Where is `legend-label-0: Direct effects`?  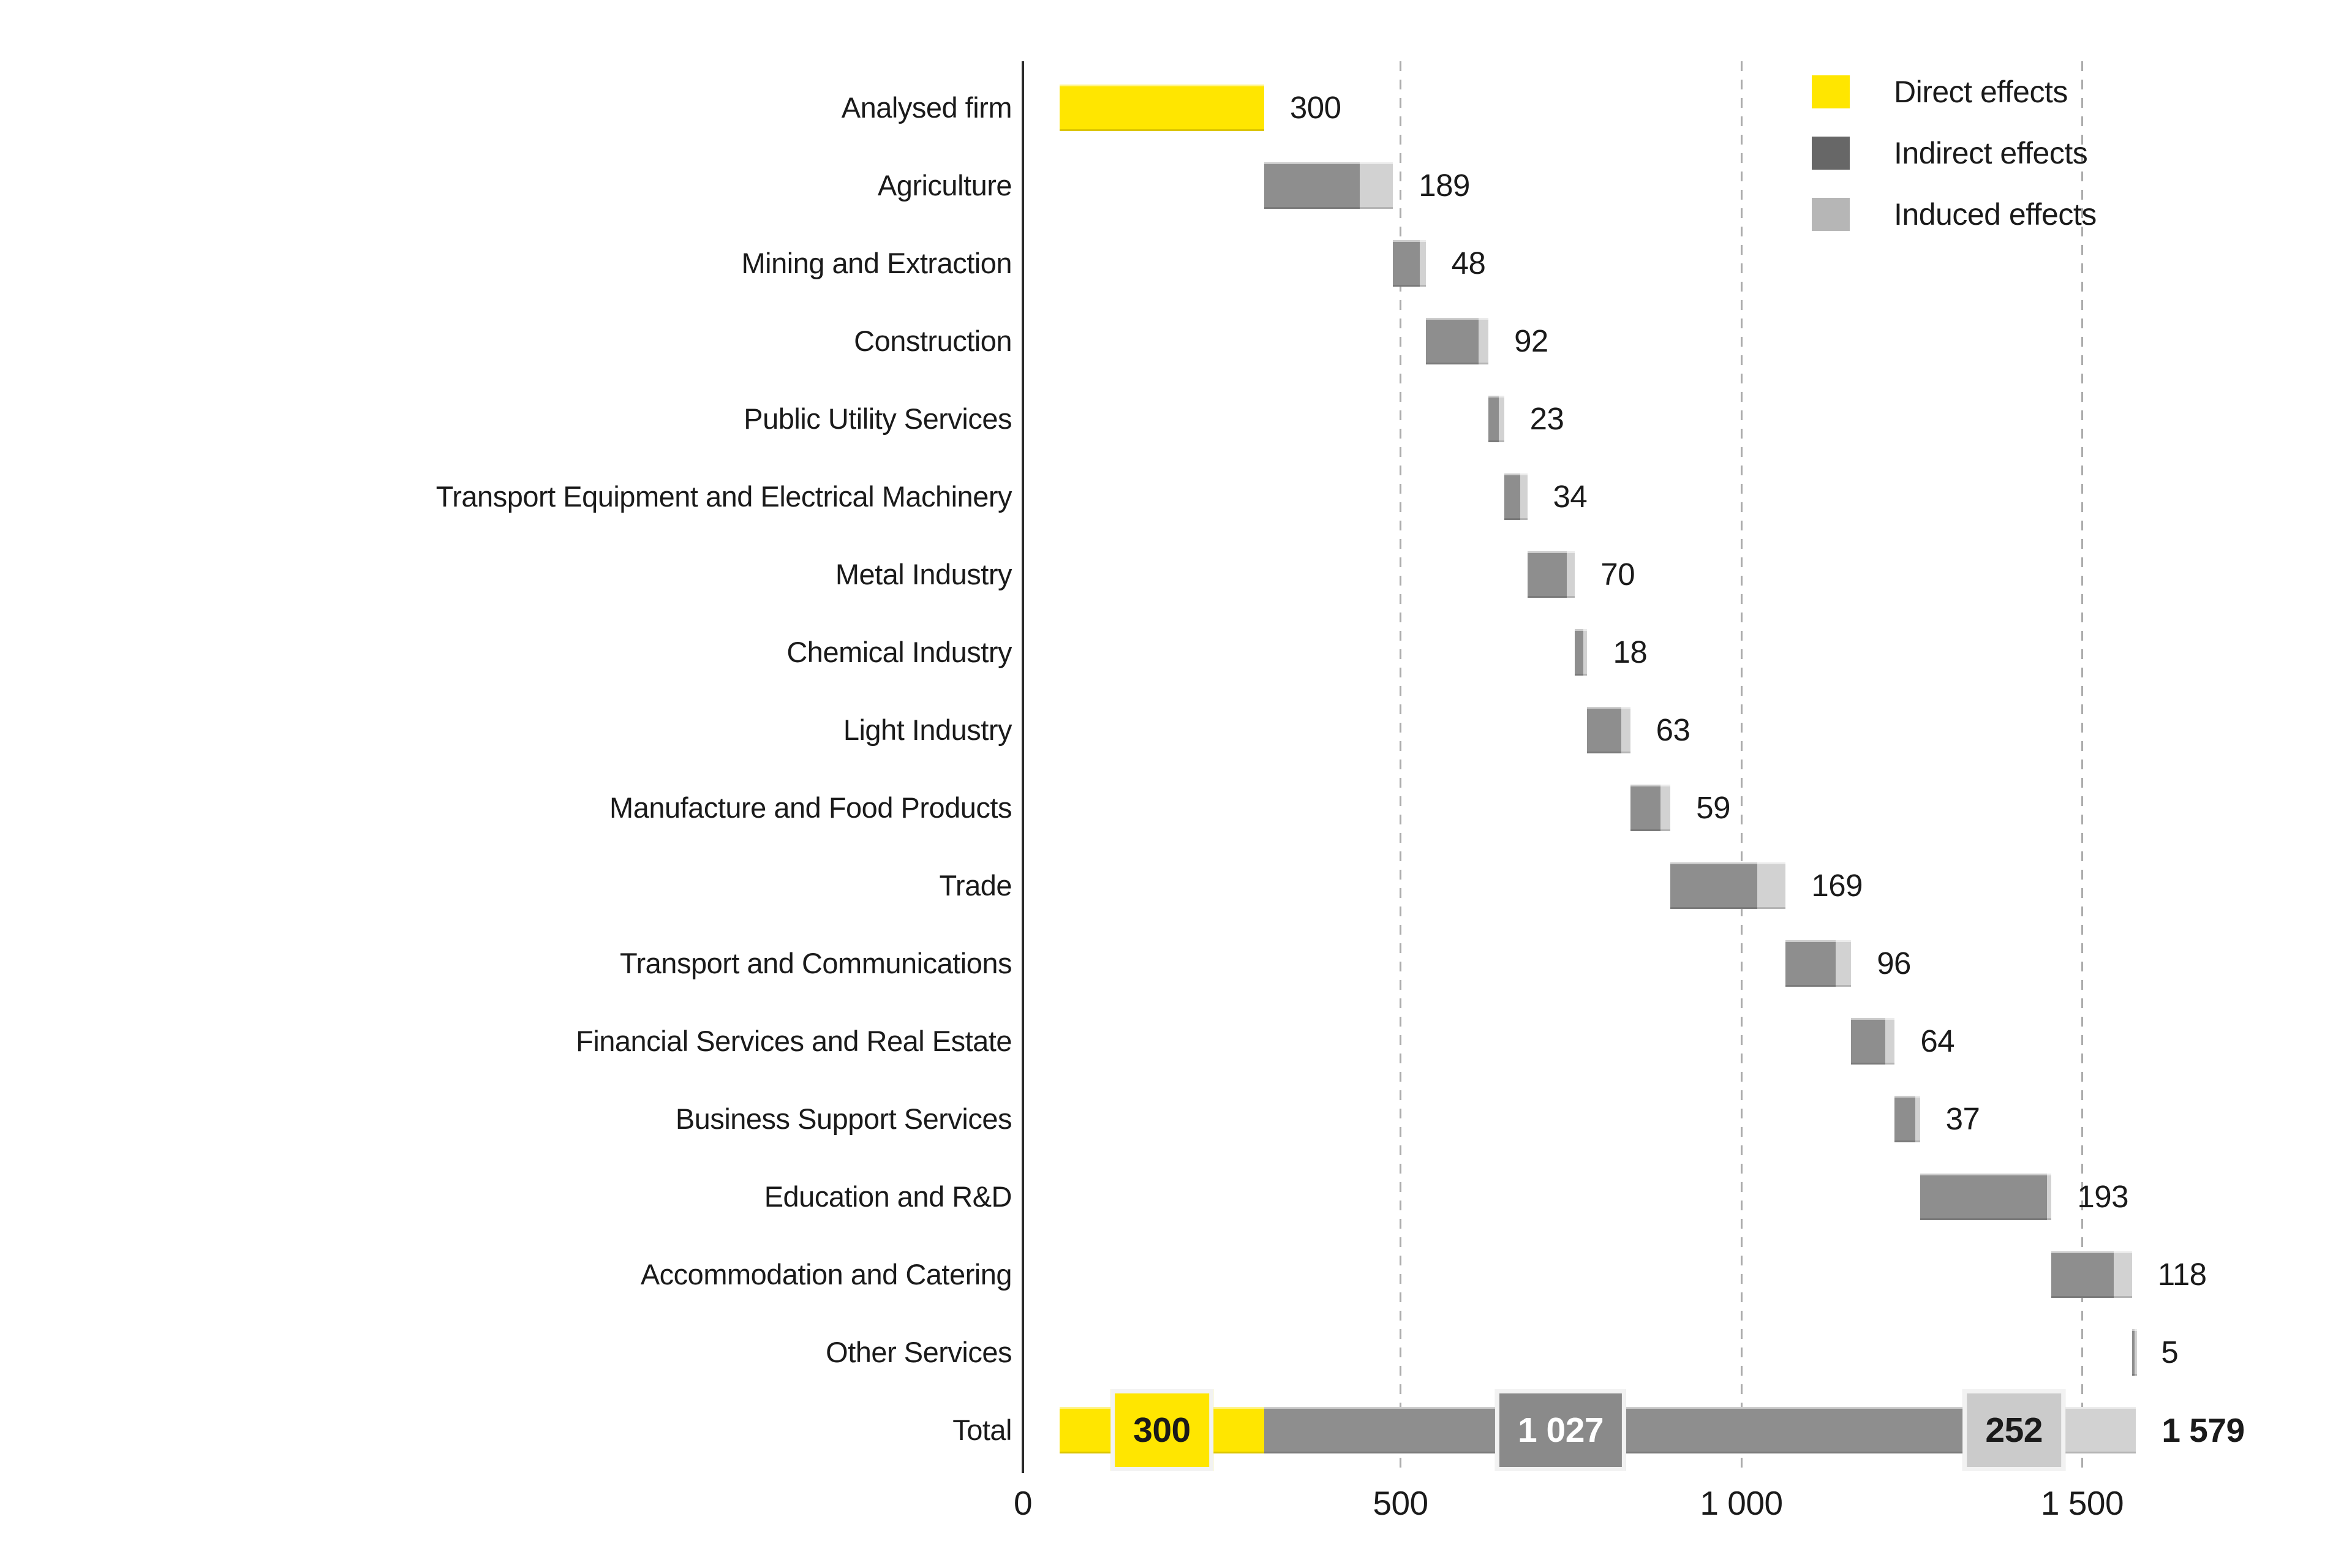 legend-label-0: Direct effects is located at coordinates (1981, 92).